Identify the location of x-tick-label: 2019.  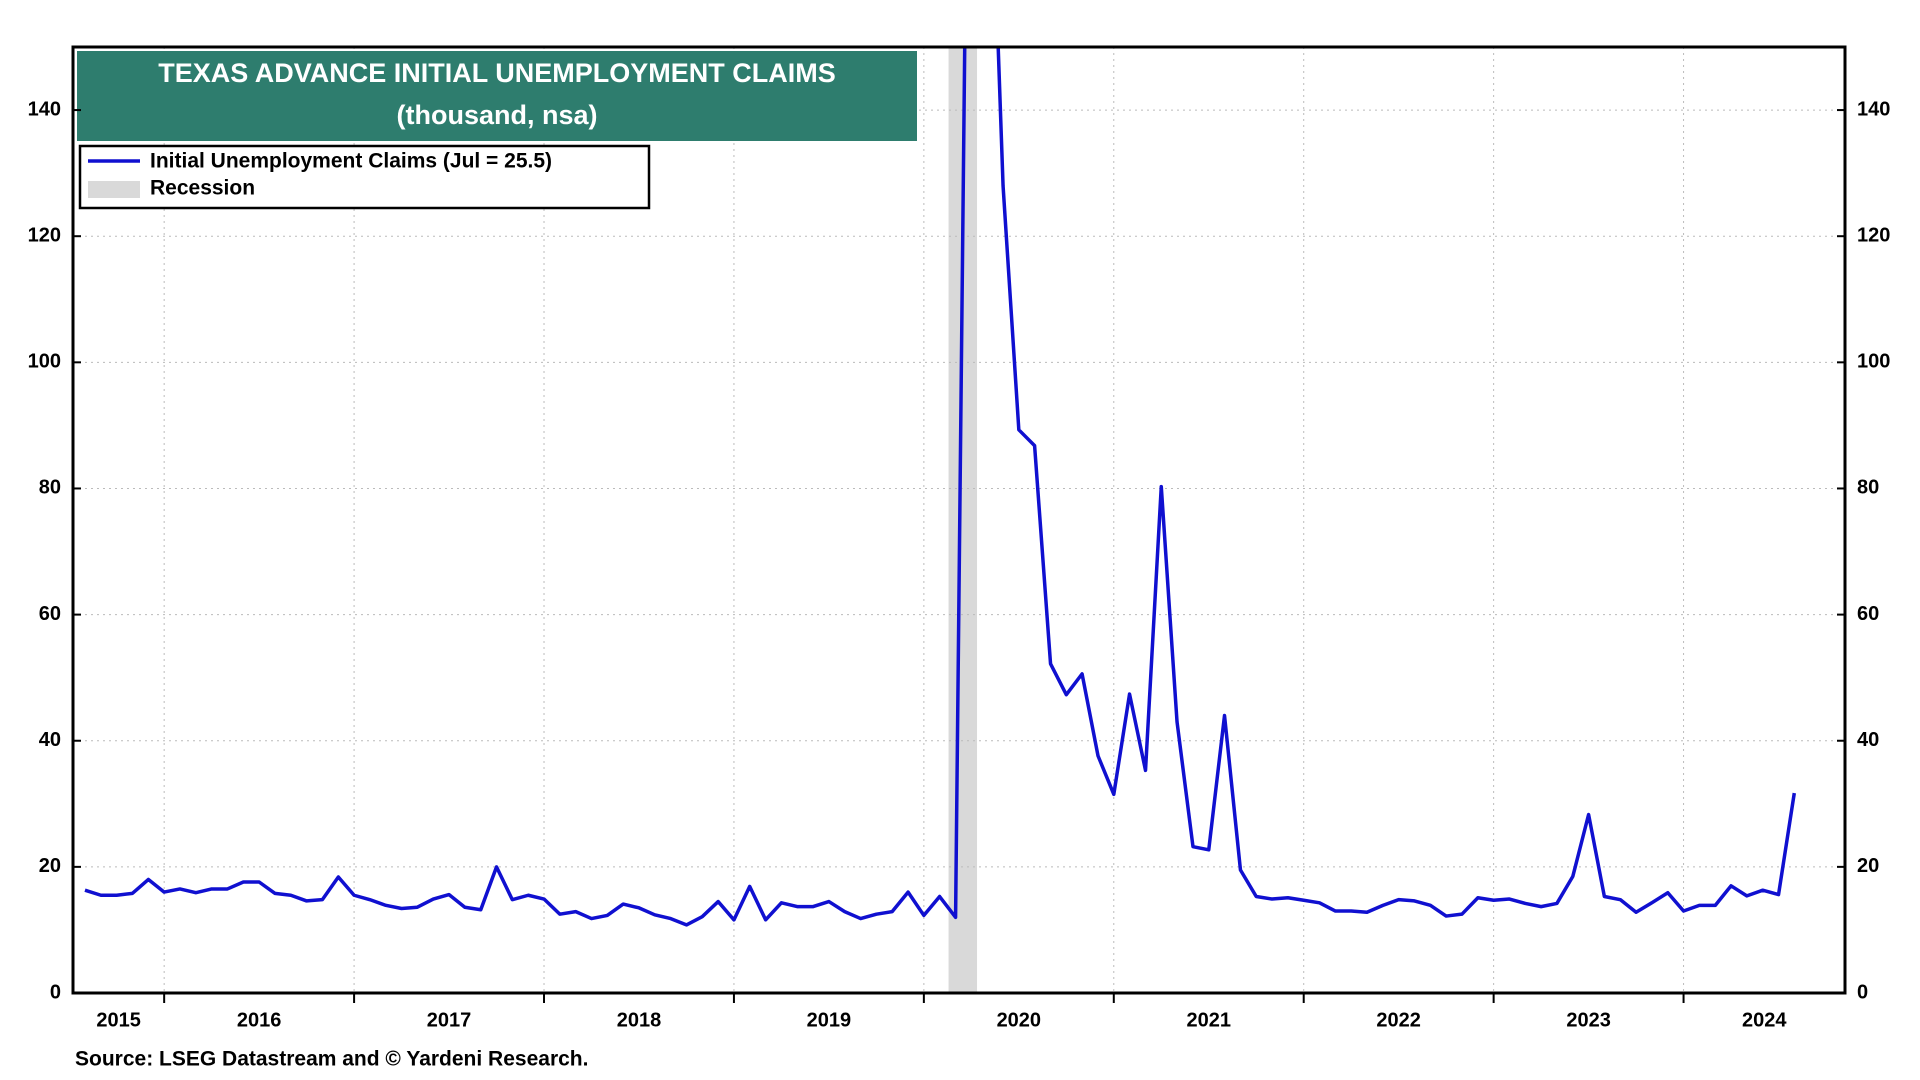
(829, 1020).